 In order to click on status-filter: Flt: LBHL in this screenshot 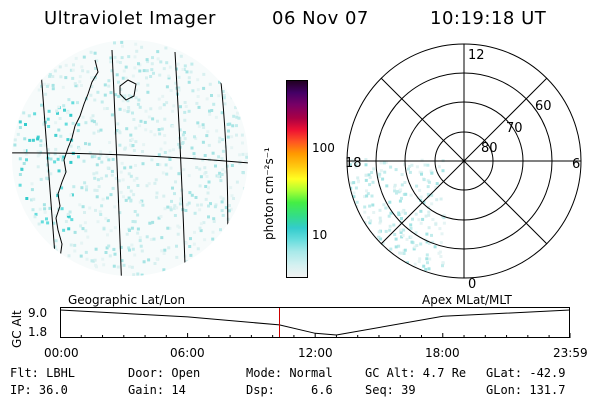, I will do `click(43, 373)`.